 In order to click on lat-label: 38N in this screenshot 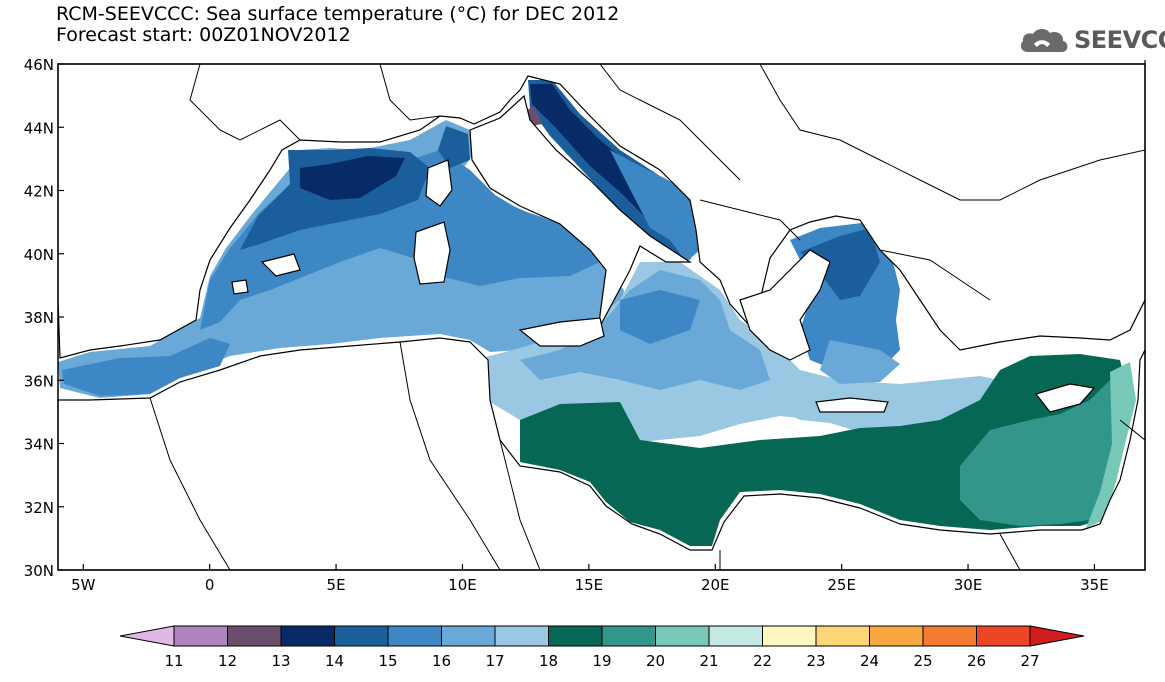, I will do `click(39, 318)`.